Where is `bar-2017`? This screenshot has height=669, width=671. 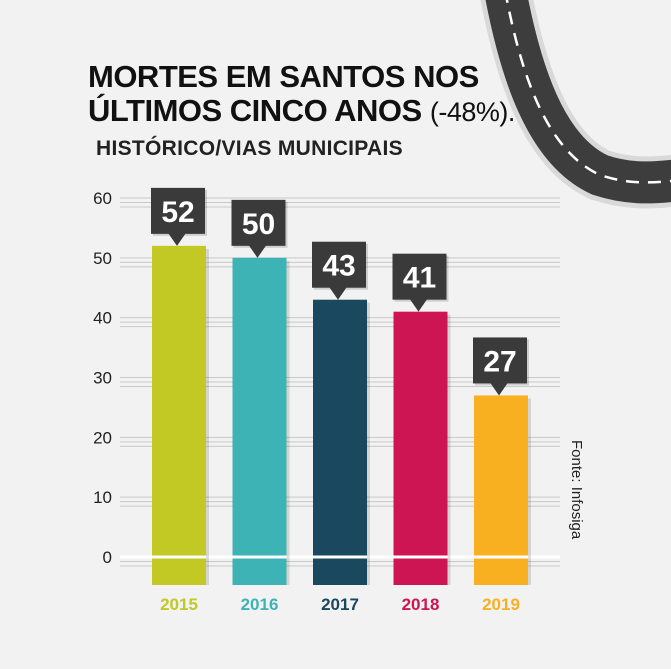
bar-2017 is located at coordinates (340, 442).